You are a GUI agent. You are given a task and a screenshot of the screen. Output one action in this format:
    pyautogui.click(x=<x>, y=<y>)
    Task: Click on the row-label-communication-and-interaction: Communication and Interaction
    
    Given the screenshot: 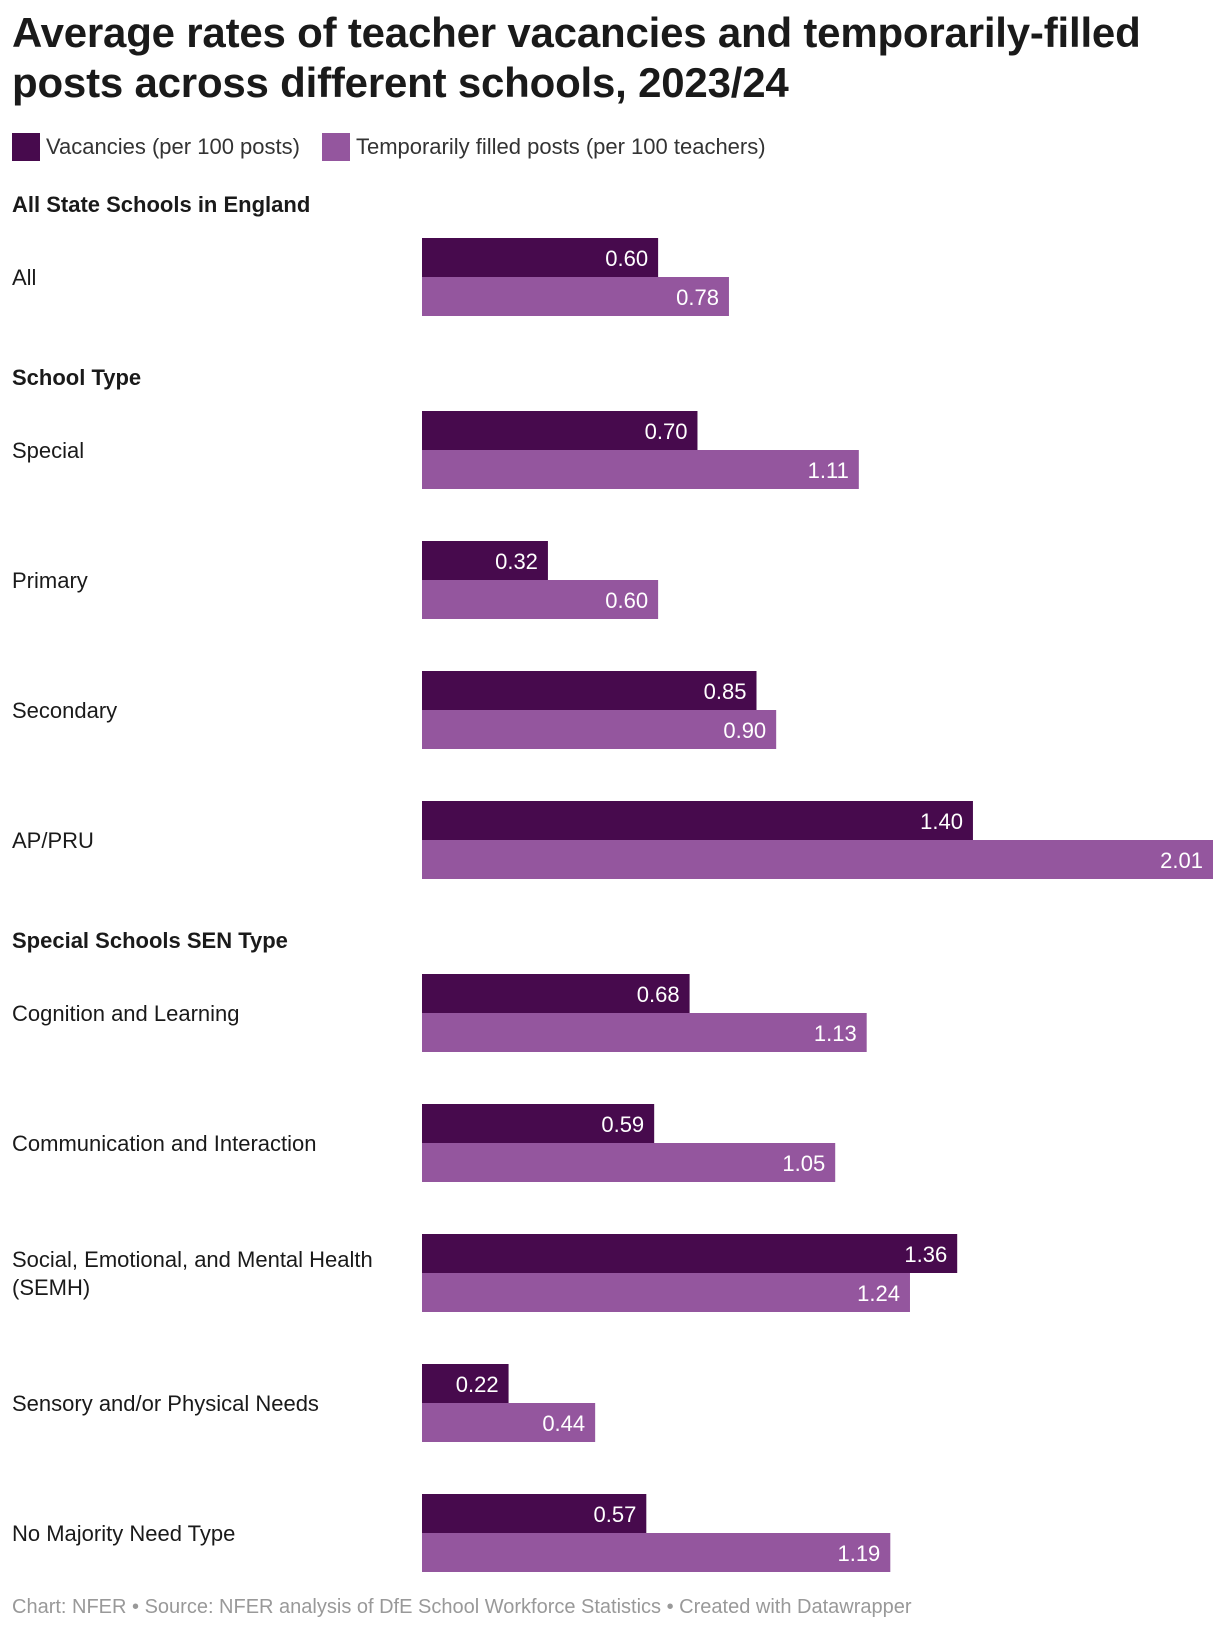 What is the action you would take?
    pyautogui.click(x=164, y=1143)
    